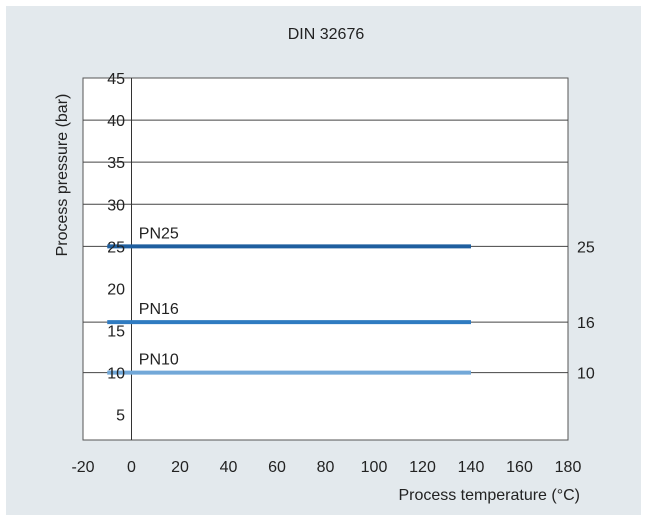 The width and height of the screenshot is (647, 521). What do you see at coordinates (159, 309) in the screenshot?
I see `series-label-pn16: PN16` at bounding box center [159, 309].